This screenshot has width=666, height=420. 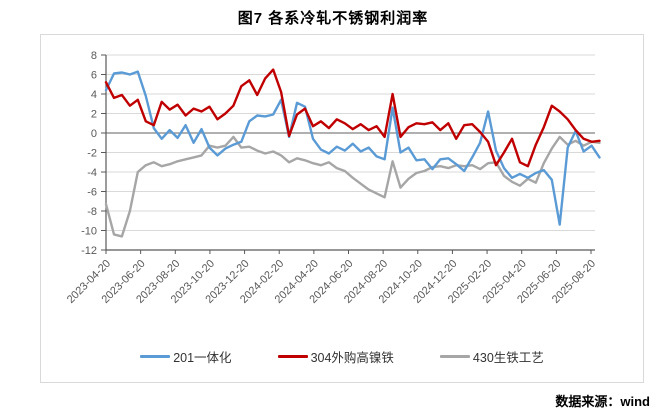 What do you see at coordinates (602, 401) in the screenshot?
I see `data-source-note: 数据来源：wind` at bounding box center [602, 401].